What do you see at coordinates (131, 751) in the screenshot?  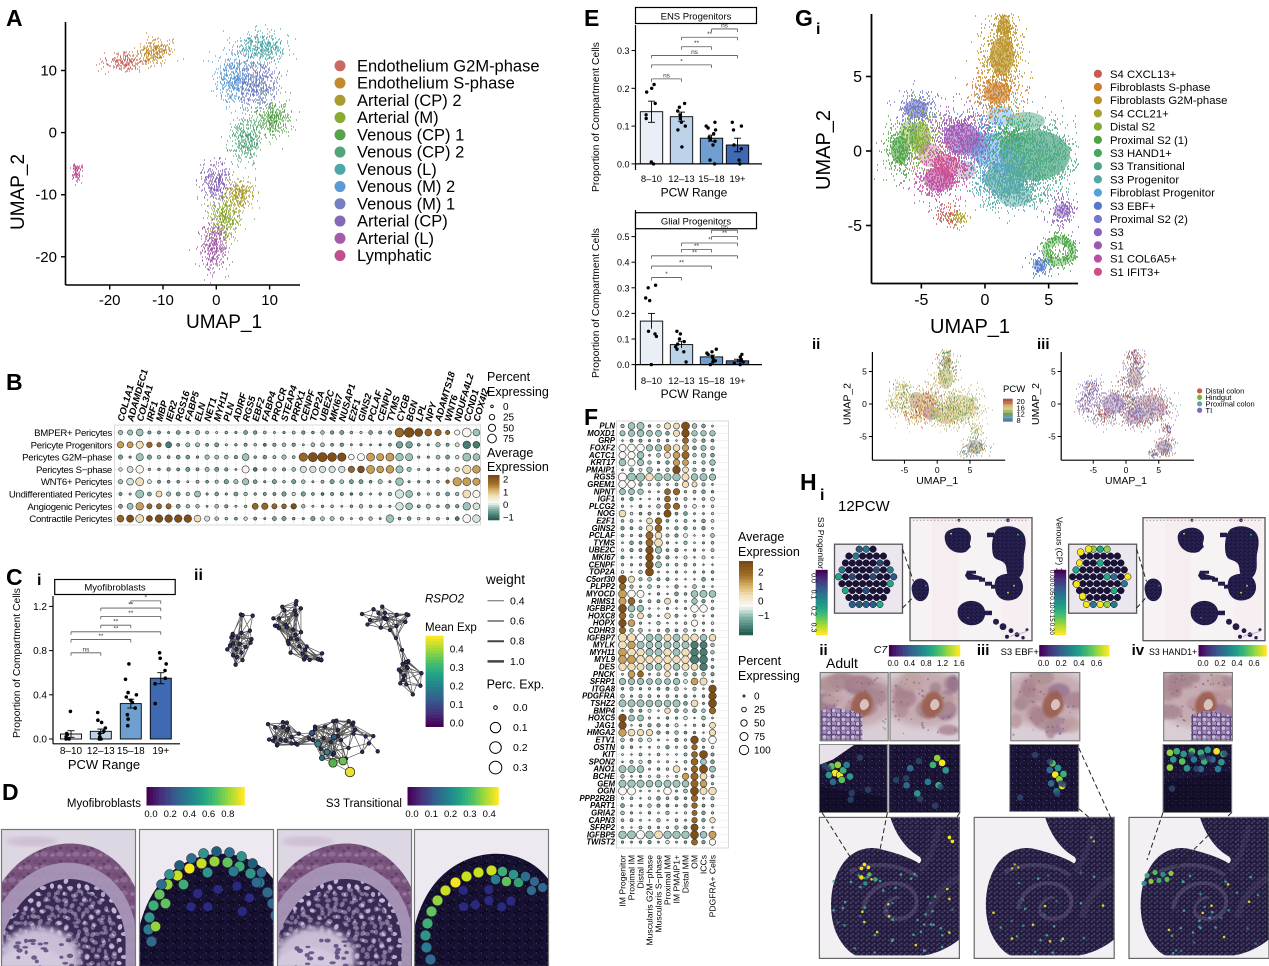 I see `svg-text: 15–18` at bounding box center [131, 751].